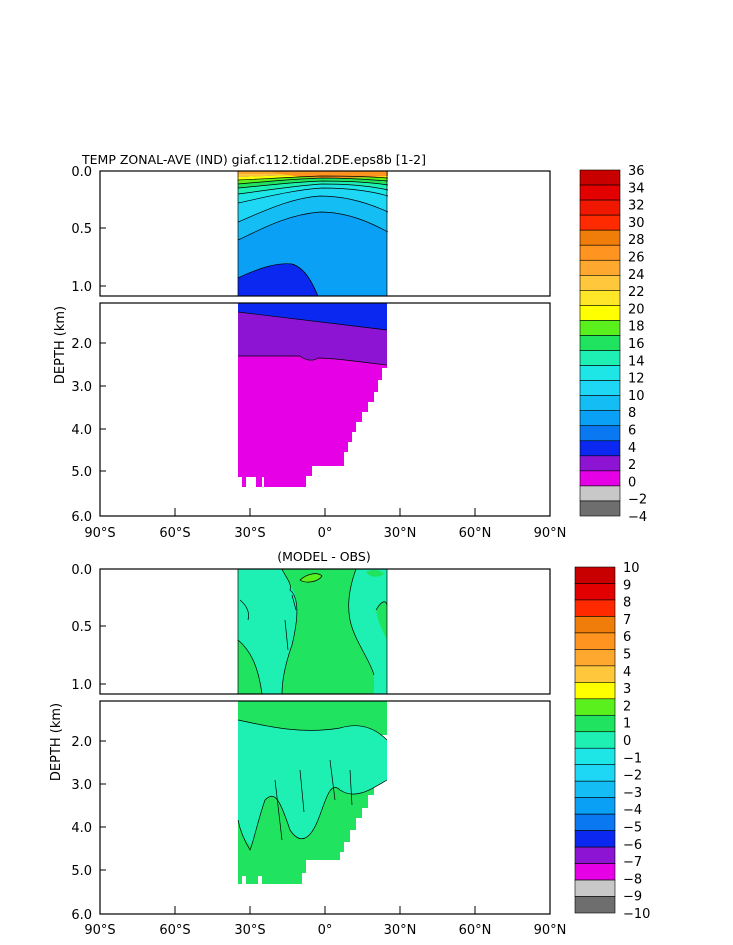 Image resolution: width=733 pixels, height=945 pixels. What do you see at coordinates (81, 570) in the screenshot?
I see `panel2-ytick-label: 0.0` at bounding box center [81, 570].